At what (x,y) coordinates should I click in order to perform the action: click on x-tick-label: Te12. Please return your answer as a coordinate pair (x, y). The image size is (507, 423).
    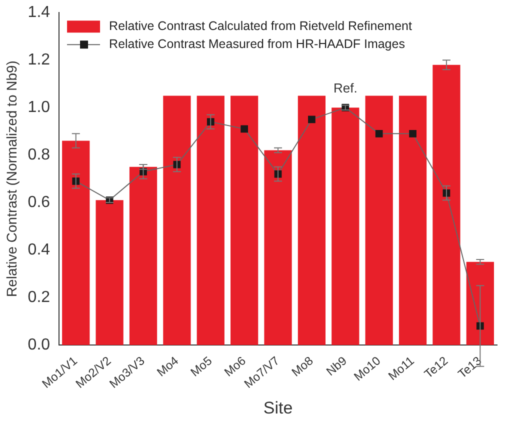
    Looking at the image, I should click on (436, 367).